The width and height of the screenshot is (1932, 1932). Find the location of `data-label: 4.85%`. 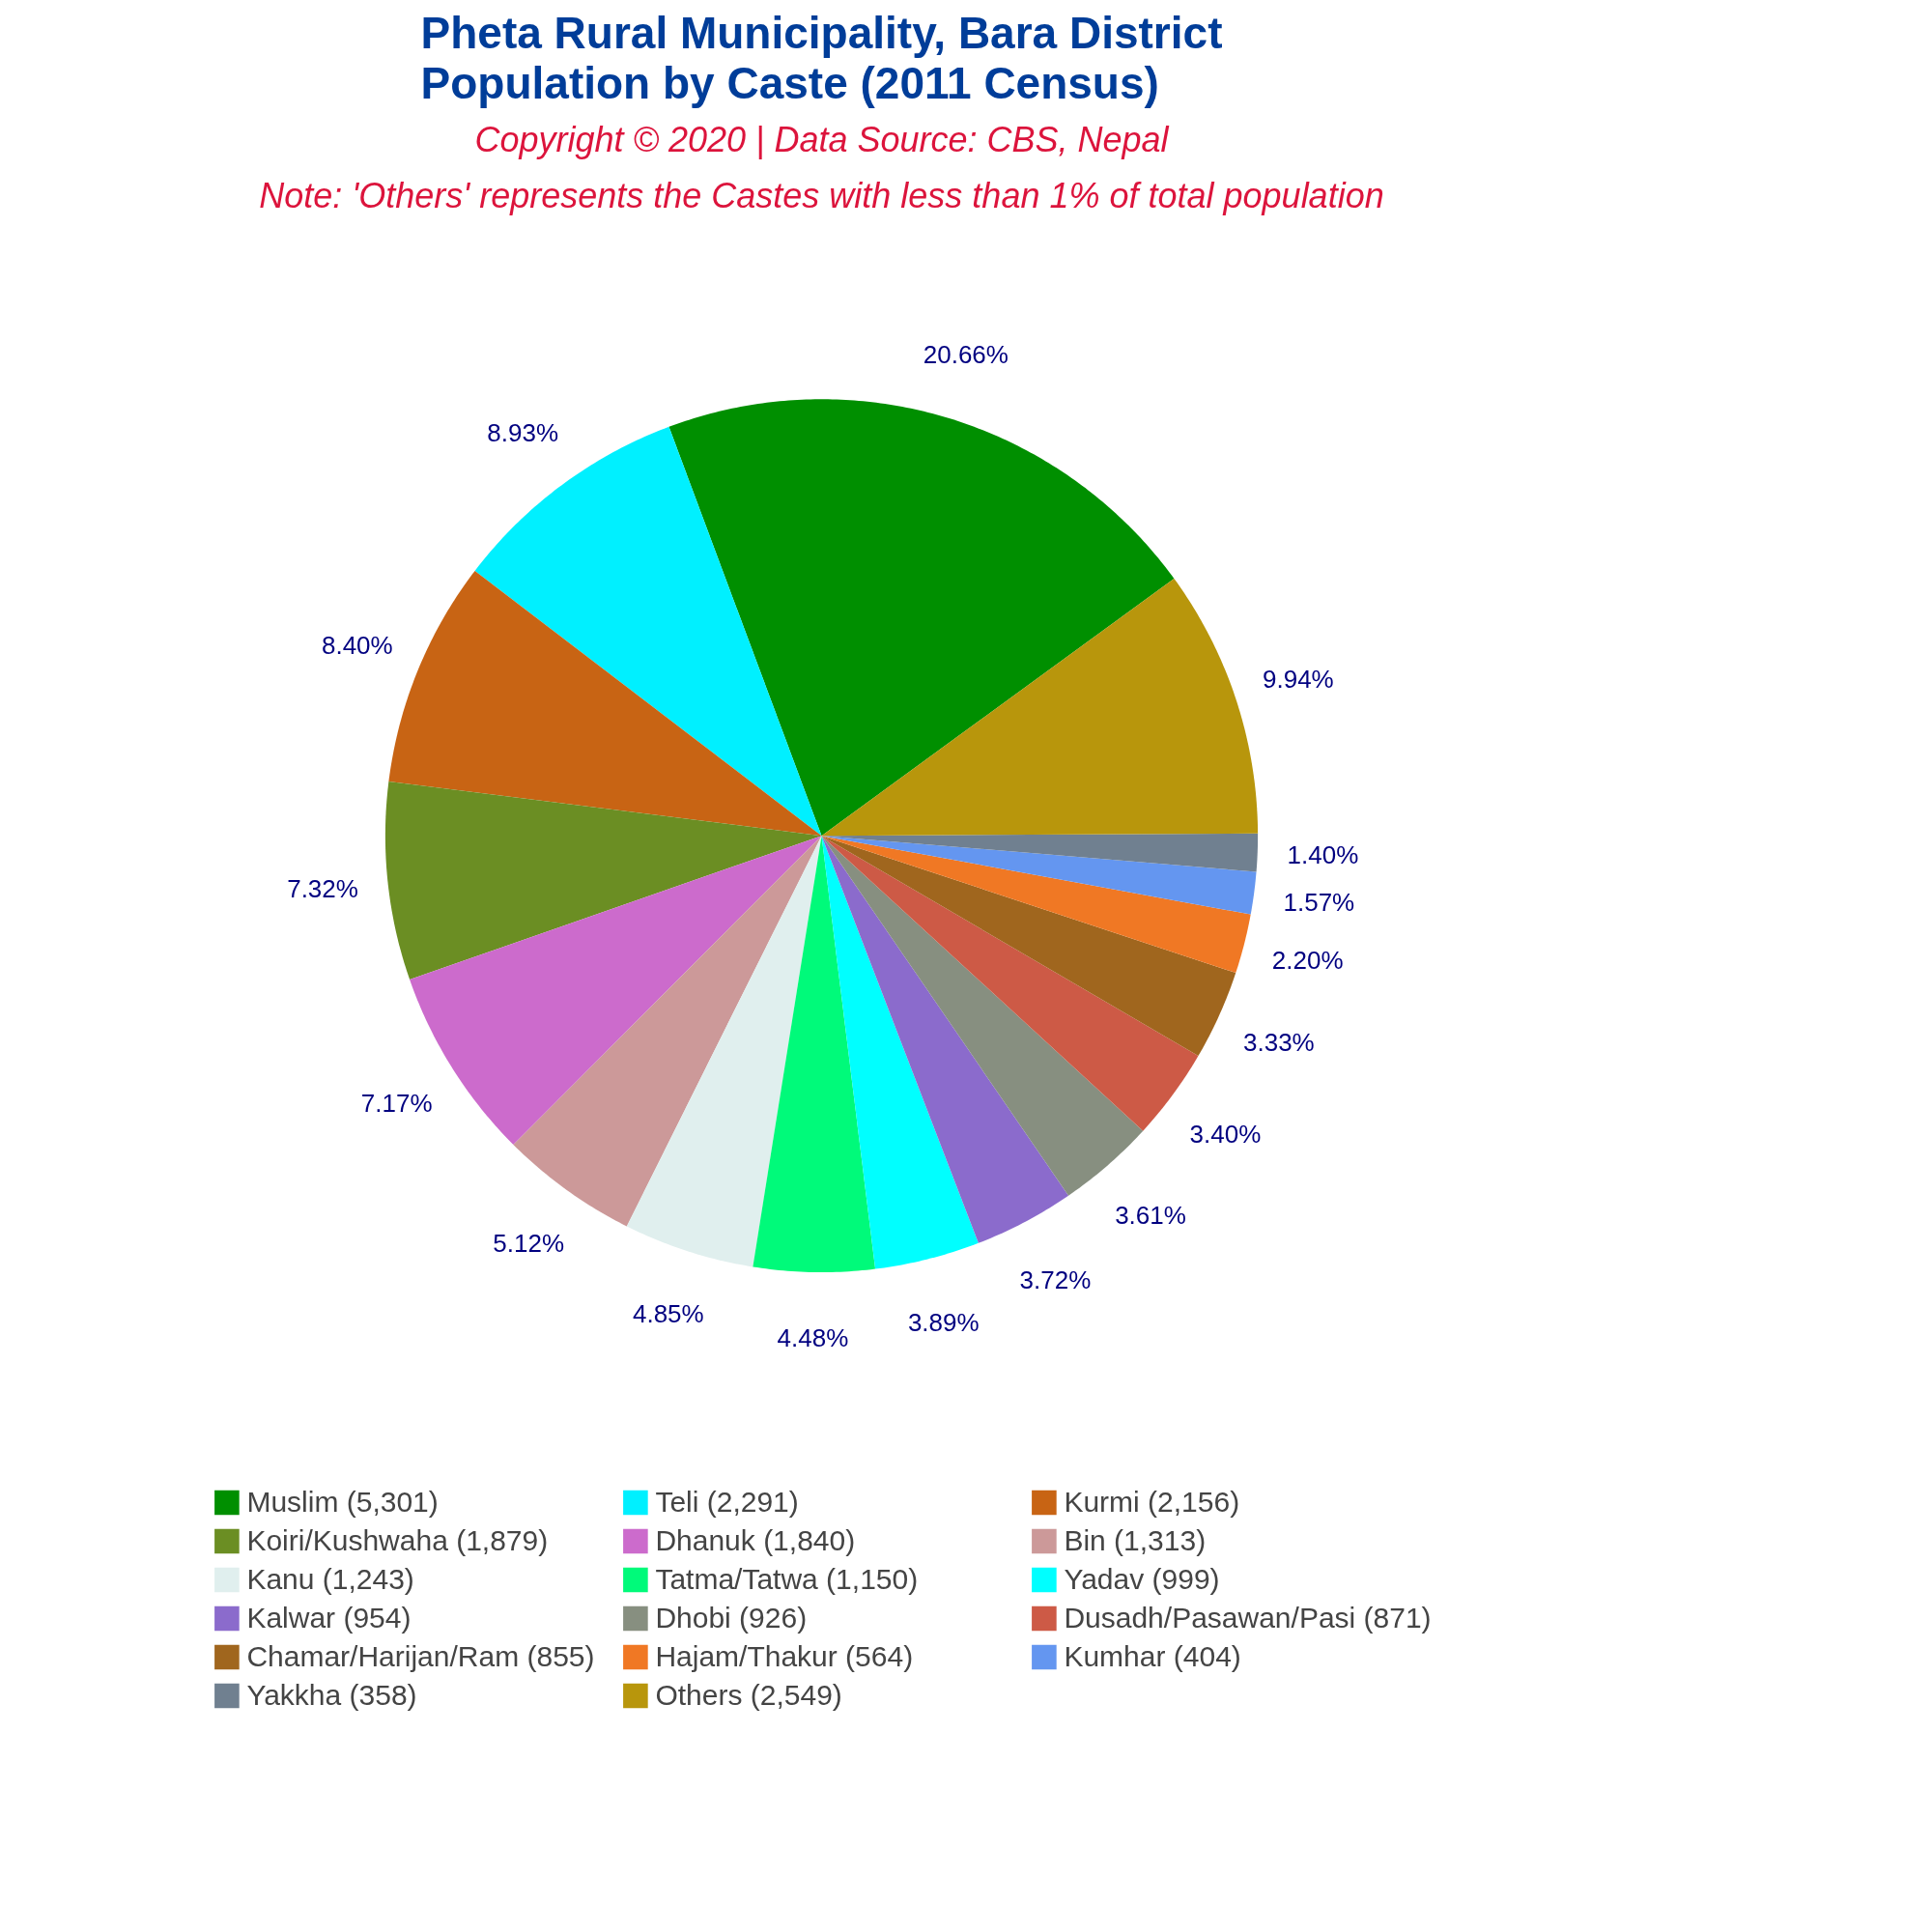

data-label: 4.85% is located at coordinates (668, 1313).